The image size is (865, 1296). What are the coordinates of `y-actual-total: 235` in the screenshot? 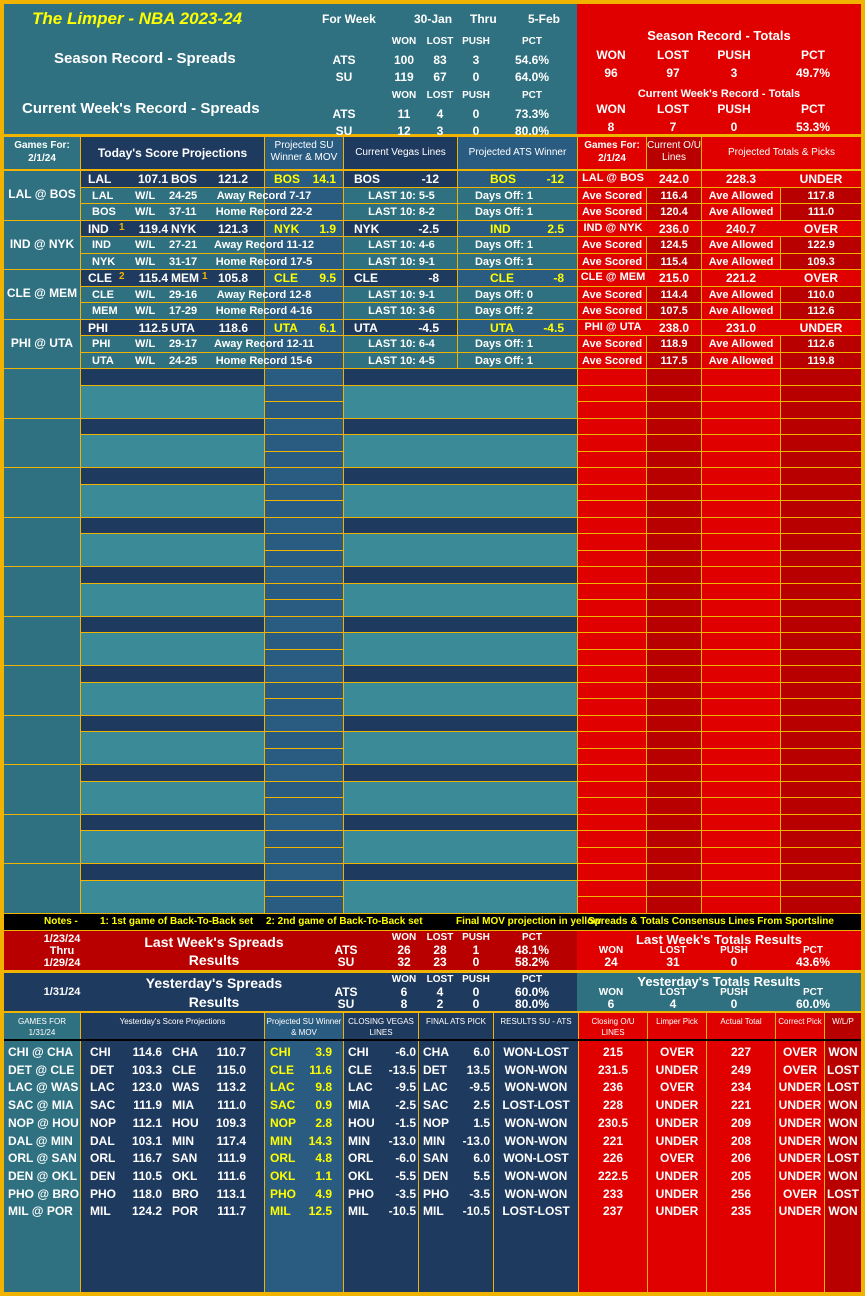 It's located at (741, 1211).